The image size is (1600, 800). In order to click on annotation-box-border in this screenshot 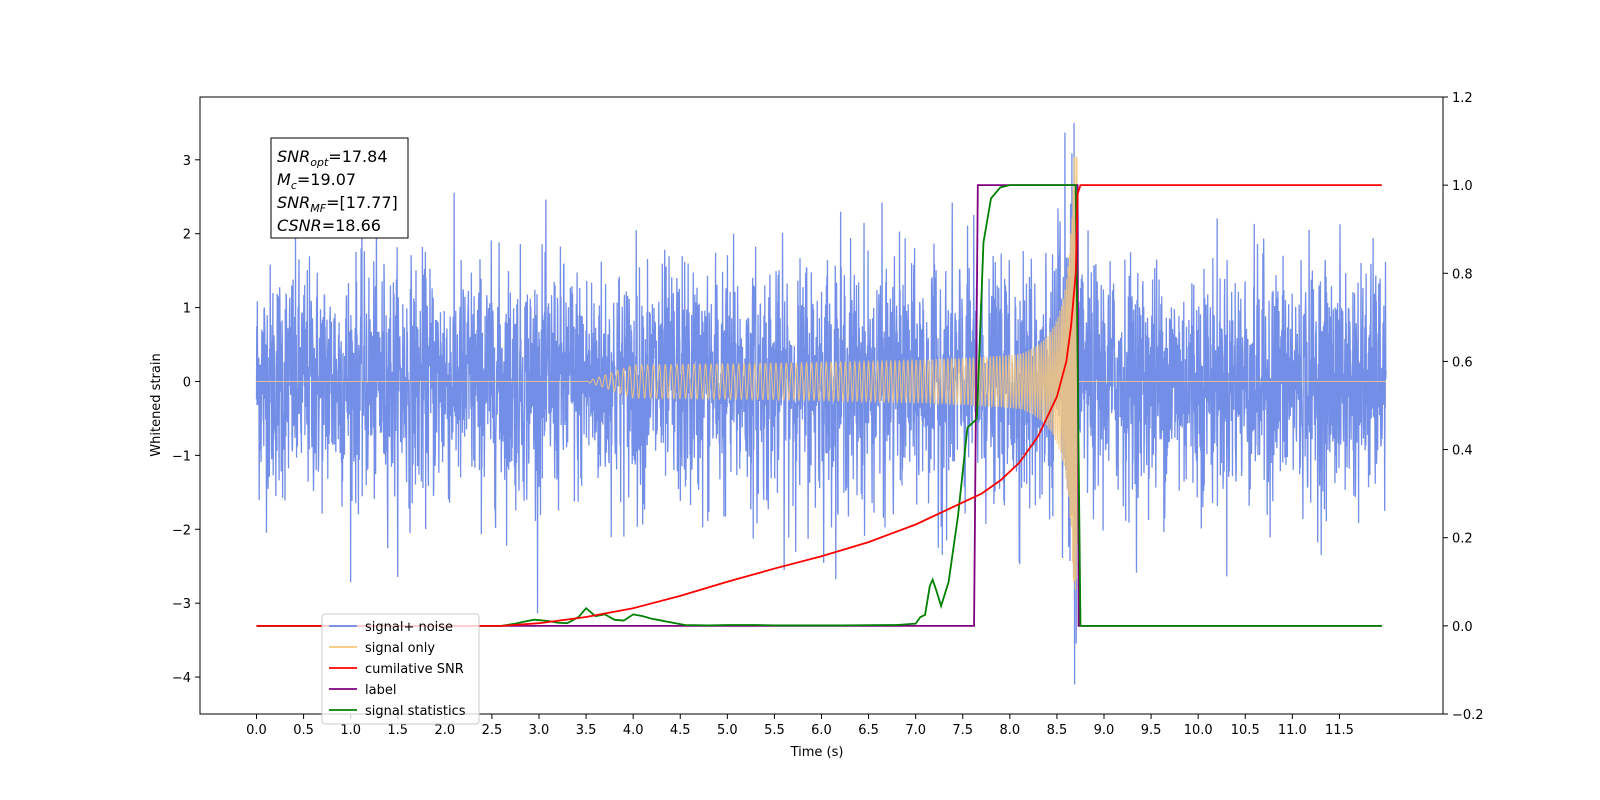, I will do `click(339, 188)`.